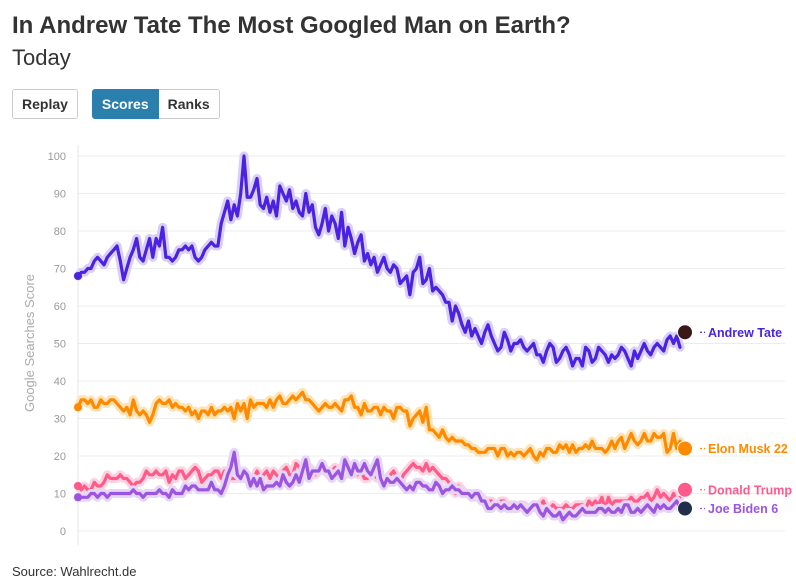 The image size is (796, 579). I want to click on ranks-button: Ranks, so click(189, 104).